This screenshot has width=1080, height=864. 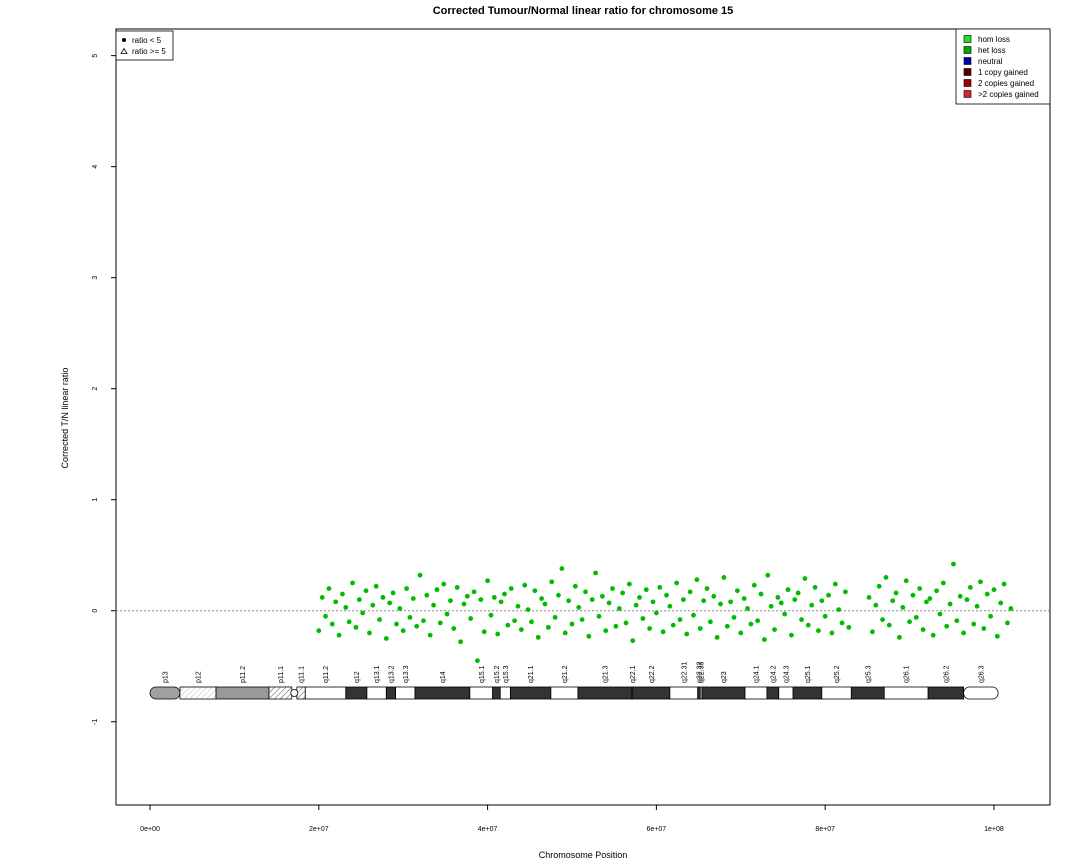 What do you see at coordinates (95, 167) in the screenshot?
I see `y-tick-label: 4` at bounding box center [95, 167].